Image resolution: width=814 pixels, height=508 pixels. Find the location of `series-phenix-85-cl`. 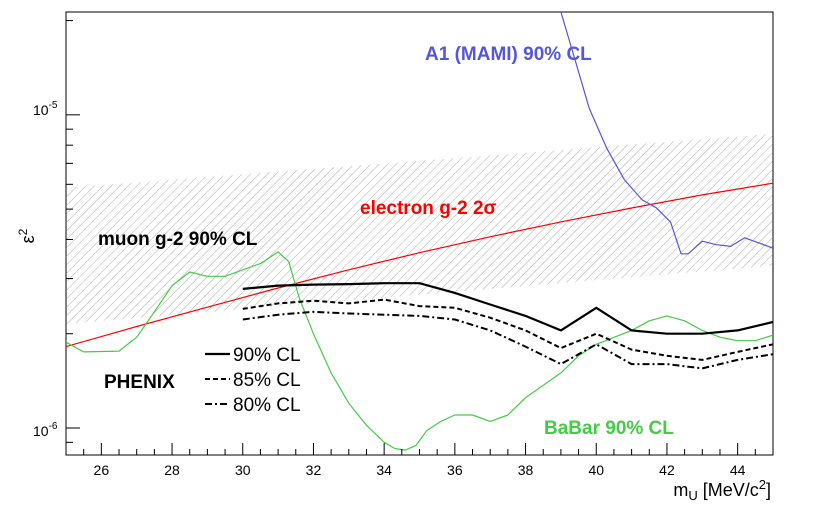

series-phenix-85-cl is located at coordinates (507, 329).